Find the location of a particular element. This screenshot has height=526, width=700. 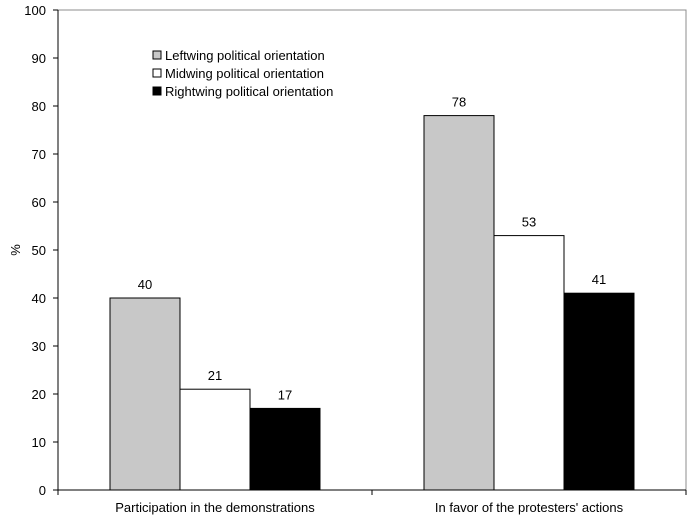

y-tick-label: 100 is located at coordinates (35, 10).